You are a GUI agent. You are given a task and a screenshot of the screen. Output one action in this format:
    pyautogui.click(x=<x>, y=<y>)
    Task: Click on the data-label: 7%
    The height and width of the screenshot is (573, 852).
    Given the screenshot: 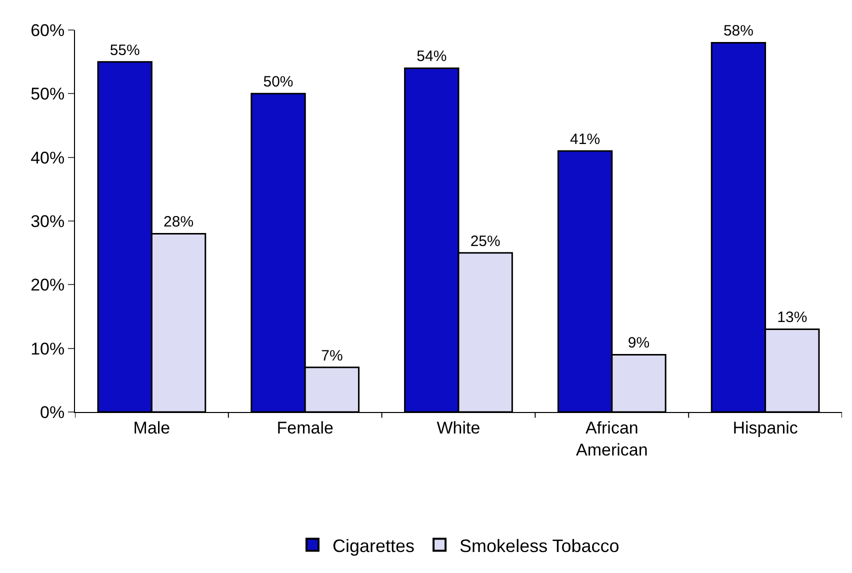 What is the action you would take?
    pyautogui.click(x=332, y=355)
    